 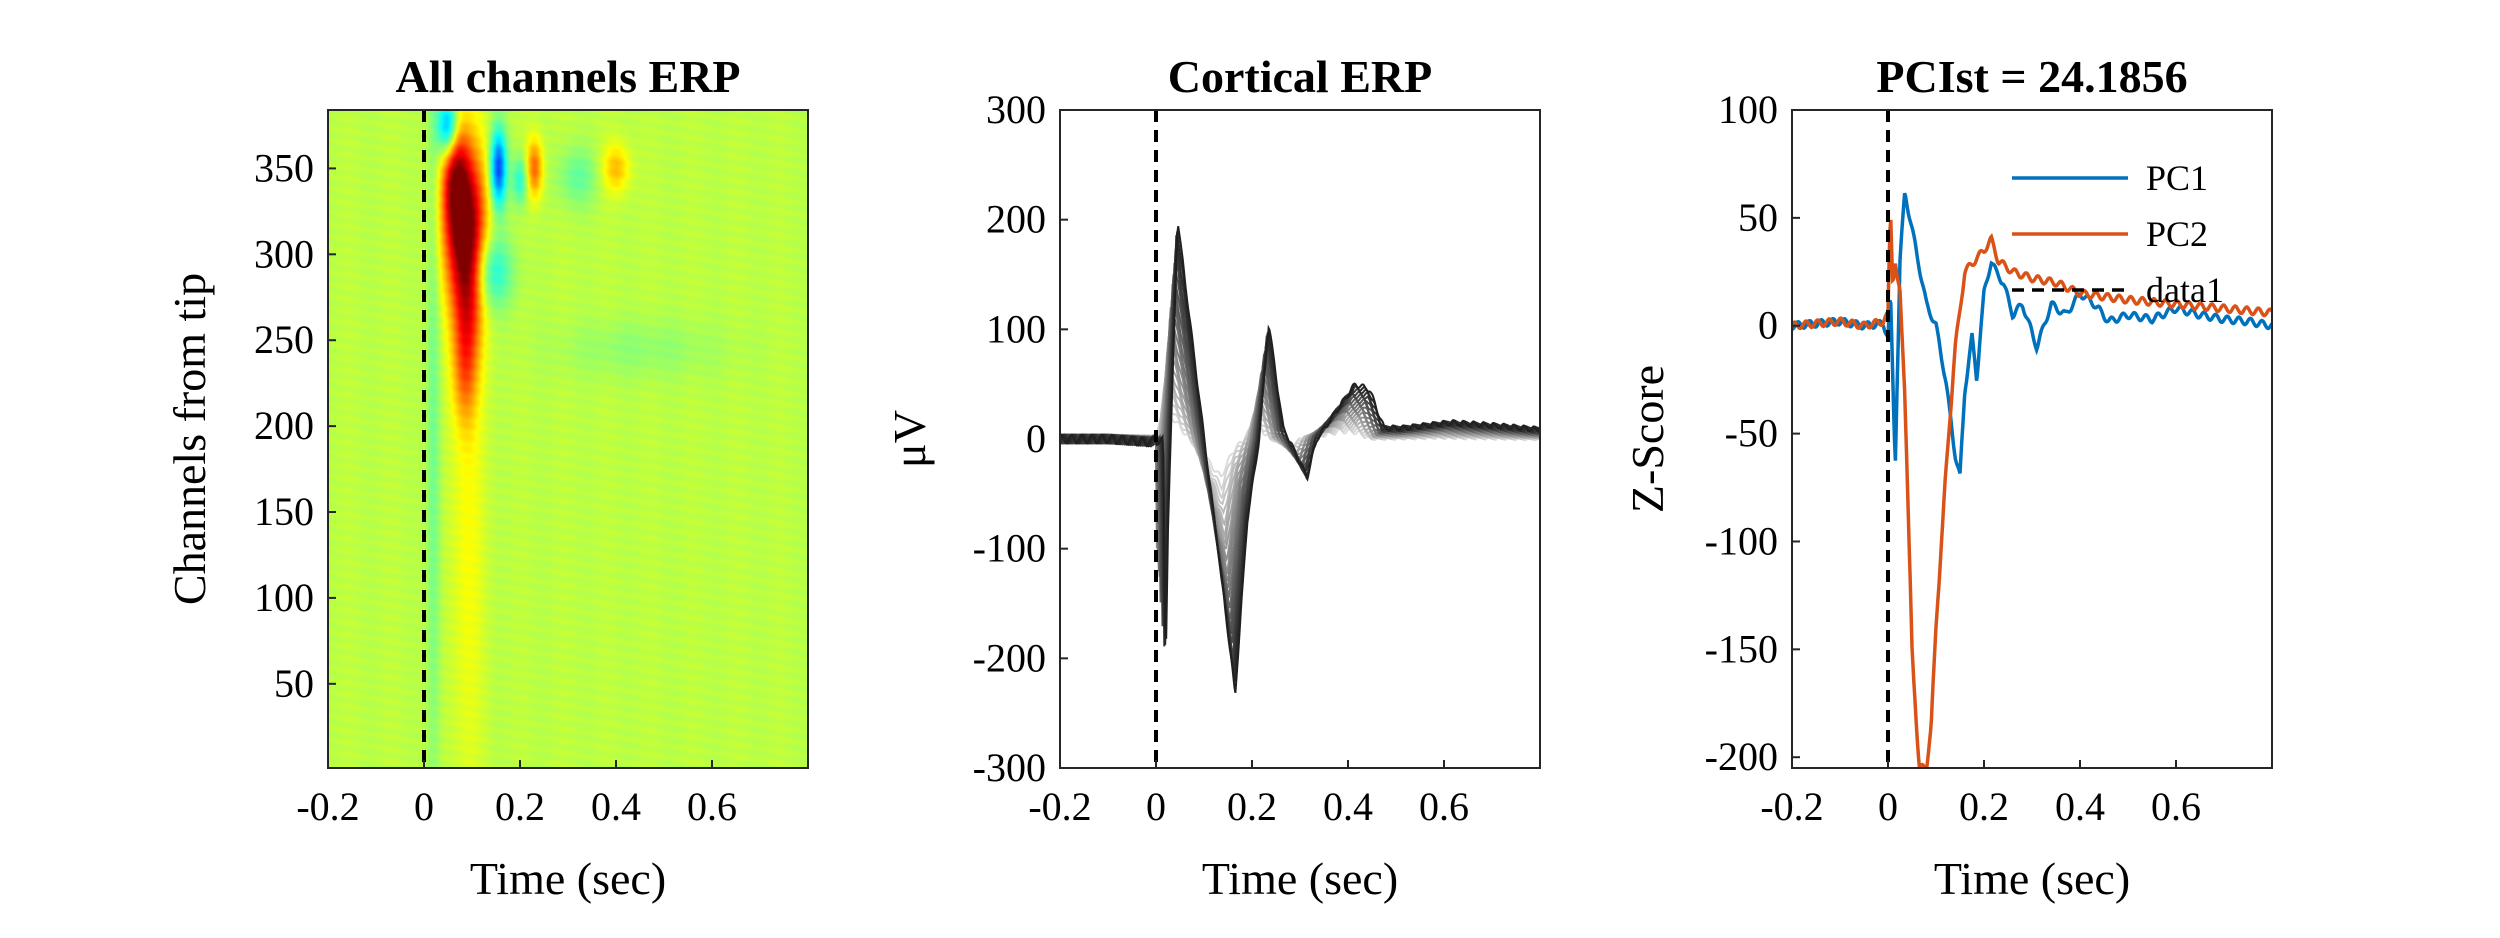 I want to click on y-tick-label: 150, so click(x=284, y=511).